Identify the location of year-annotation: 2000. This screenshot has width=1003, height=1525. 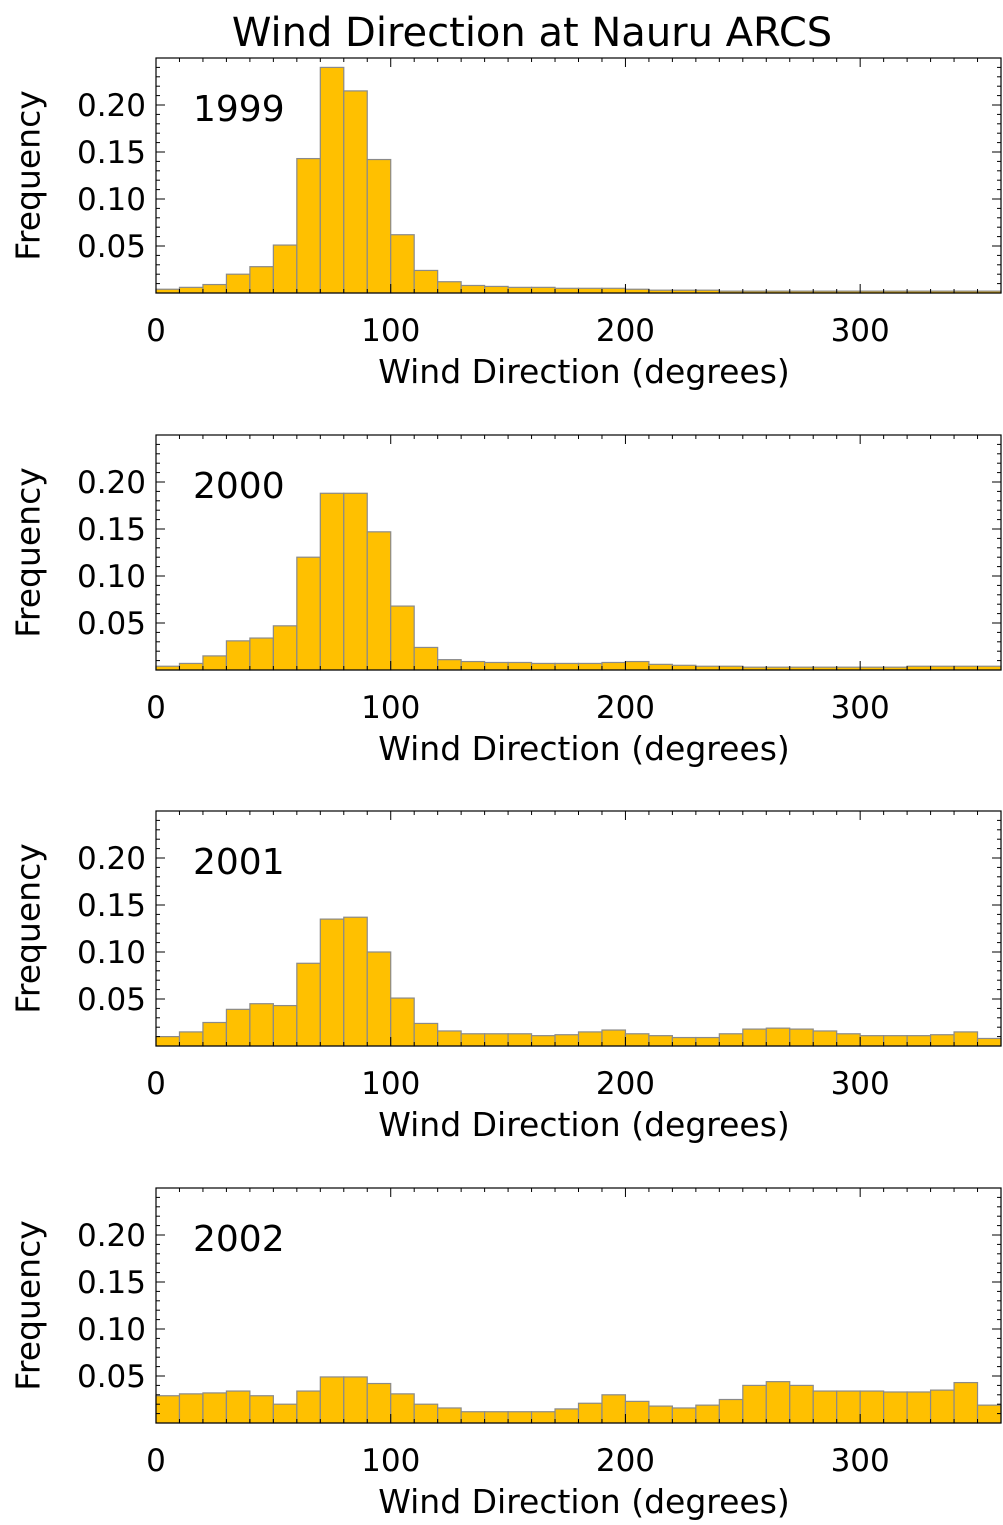
(239, 486).